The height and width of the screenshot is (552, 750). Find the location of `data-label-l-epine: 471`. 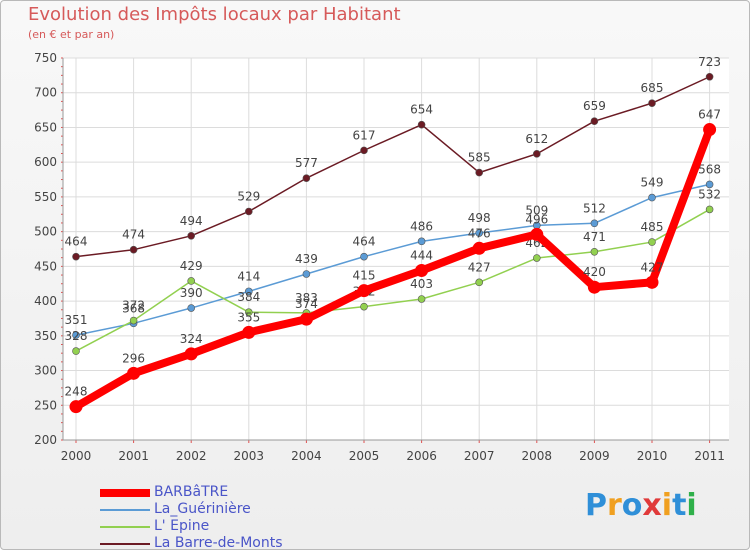

data-label-l-epine: 471 is located at coordinates (594, 237).